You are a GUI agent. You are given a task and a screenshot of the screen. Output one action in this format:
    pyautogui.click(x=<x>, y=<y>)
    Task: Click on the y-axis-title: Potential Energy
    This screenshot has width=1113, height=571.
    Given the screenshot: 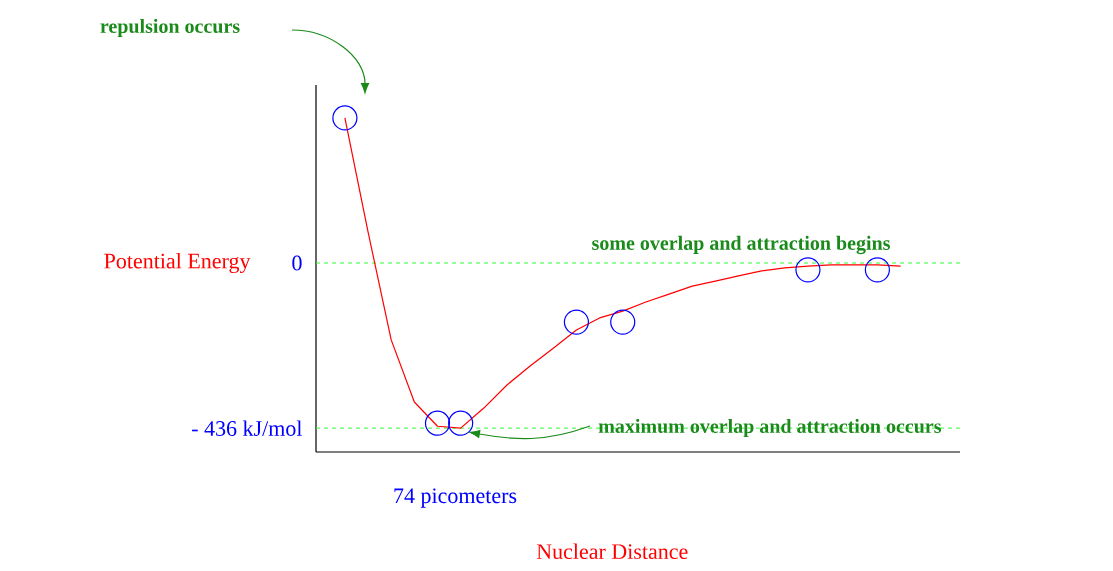 What is the action you would take?
    pyautogui.click(x=177, y=263)
    